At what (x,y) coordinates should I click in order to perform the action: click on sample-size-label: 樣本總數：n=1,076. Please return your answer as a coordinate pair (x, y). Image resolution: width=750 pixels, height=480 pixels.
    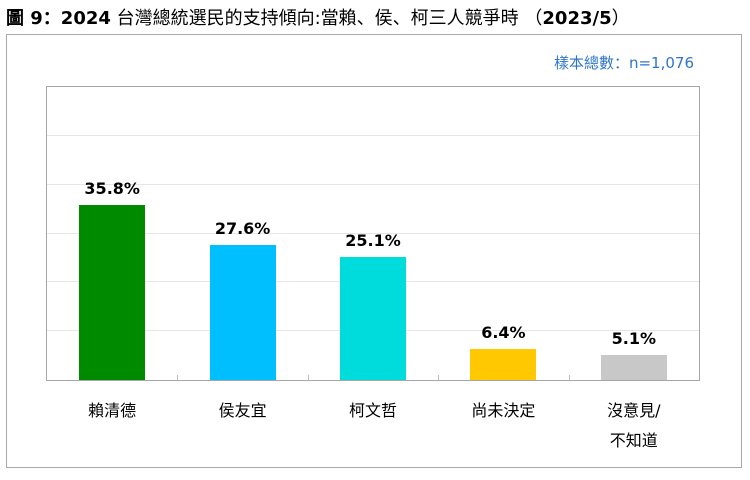
    Looking at the image, I should click on (623, 63).